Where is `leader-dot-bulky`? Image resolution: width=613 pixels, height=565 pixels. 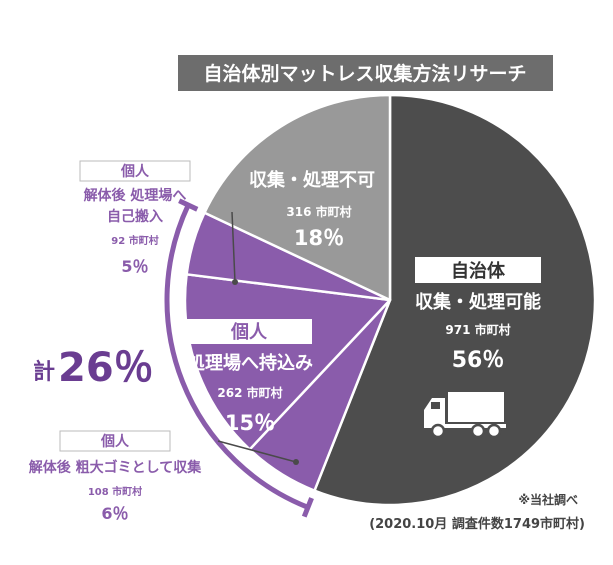 leader-dot-bulky is located at coordinates (296, 462).